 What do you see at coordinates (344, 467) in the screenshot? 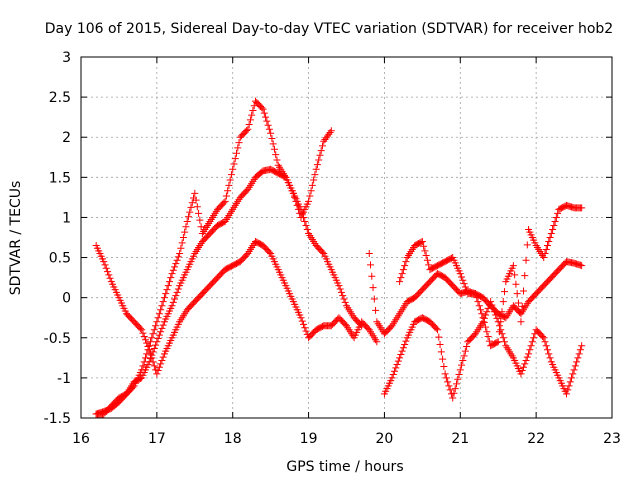
I see `x-axis-label: GPS time / hours` at bounding box center [344, 467].